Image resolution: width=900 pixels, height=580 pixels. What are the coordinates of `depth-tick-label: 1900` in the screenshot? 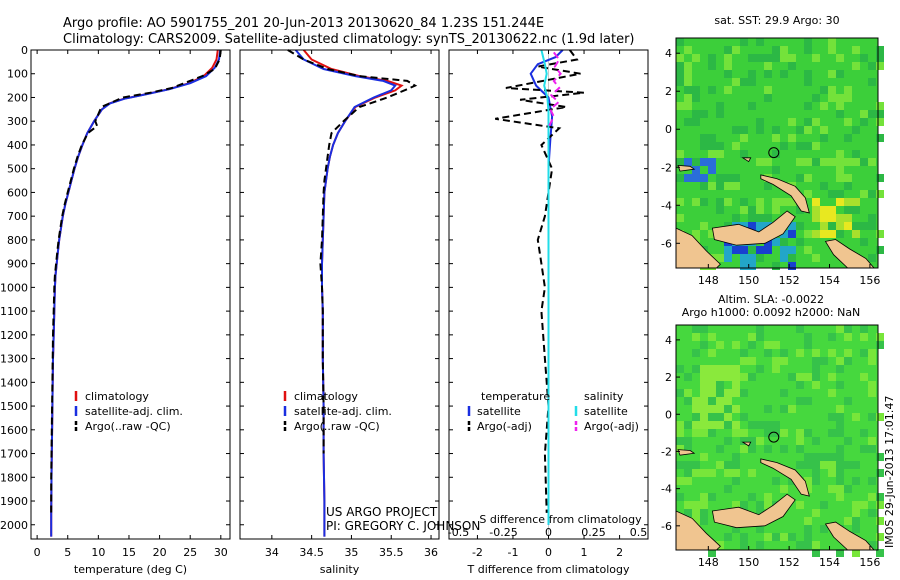 It's located at (14, 501).